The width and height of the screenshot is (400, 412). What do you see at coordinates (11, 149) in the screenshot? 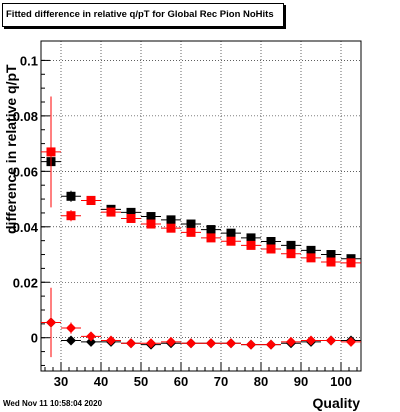
I see `y-axis-label: difference in relative q/pT` at bounding box center [11, 149].